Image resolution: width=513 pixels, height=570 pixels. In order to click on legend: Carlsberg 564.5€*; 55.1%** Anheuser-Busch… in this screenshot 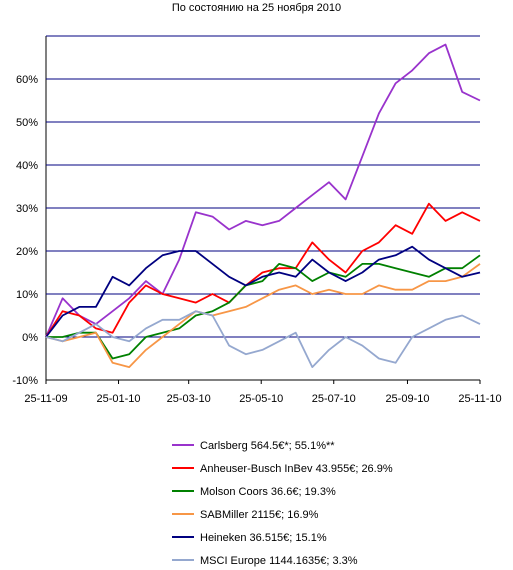, I will do `click(282, 503)`.